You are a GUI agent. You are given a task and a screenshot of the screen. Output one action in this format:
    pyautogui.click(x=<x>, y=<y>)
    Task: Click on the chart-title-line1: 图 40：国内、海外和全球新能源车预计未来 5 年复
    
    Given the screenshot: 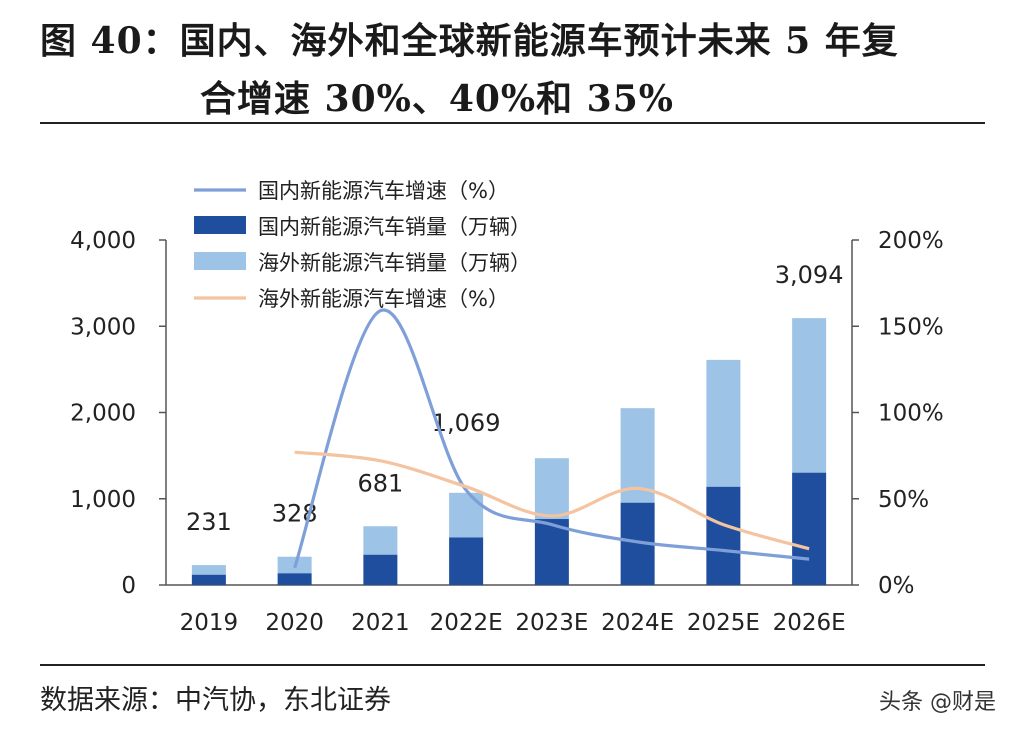 What is the action you would take?
    pyautogui.click(x=469, y=41)
    